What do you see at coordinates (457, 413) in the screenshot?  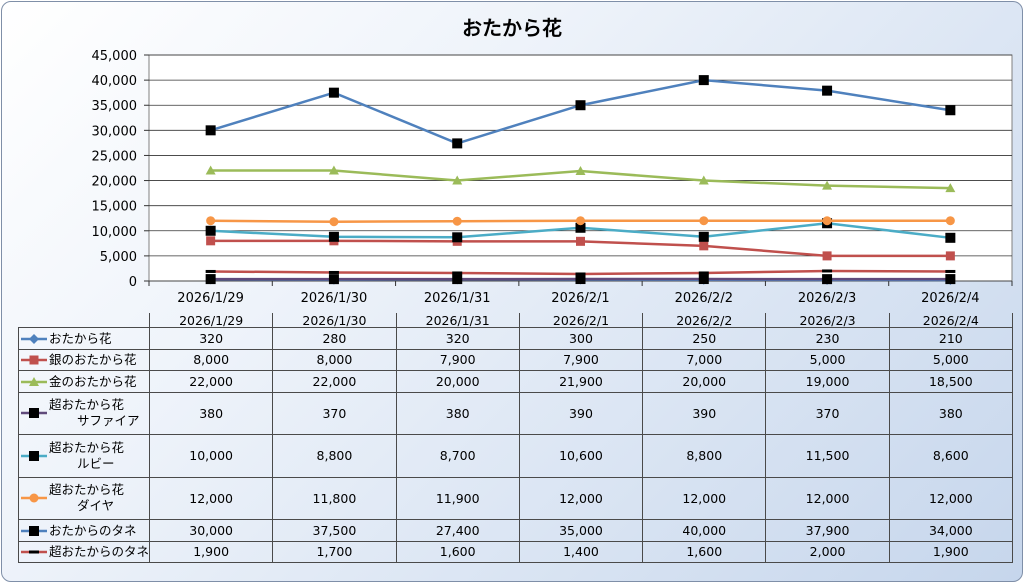 I see `table-cell: 380` at bounding box center [457, 413].